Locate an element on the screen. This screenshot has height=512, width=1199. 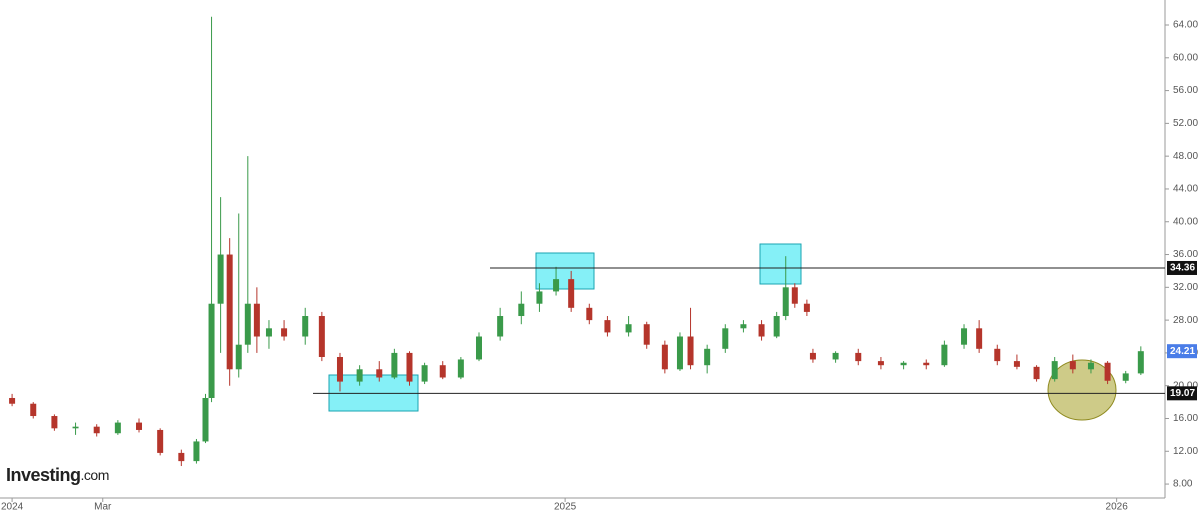
y-tick-label: 40.00 is located at coordinates (1185, 221).